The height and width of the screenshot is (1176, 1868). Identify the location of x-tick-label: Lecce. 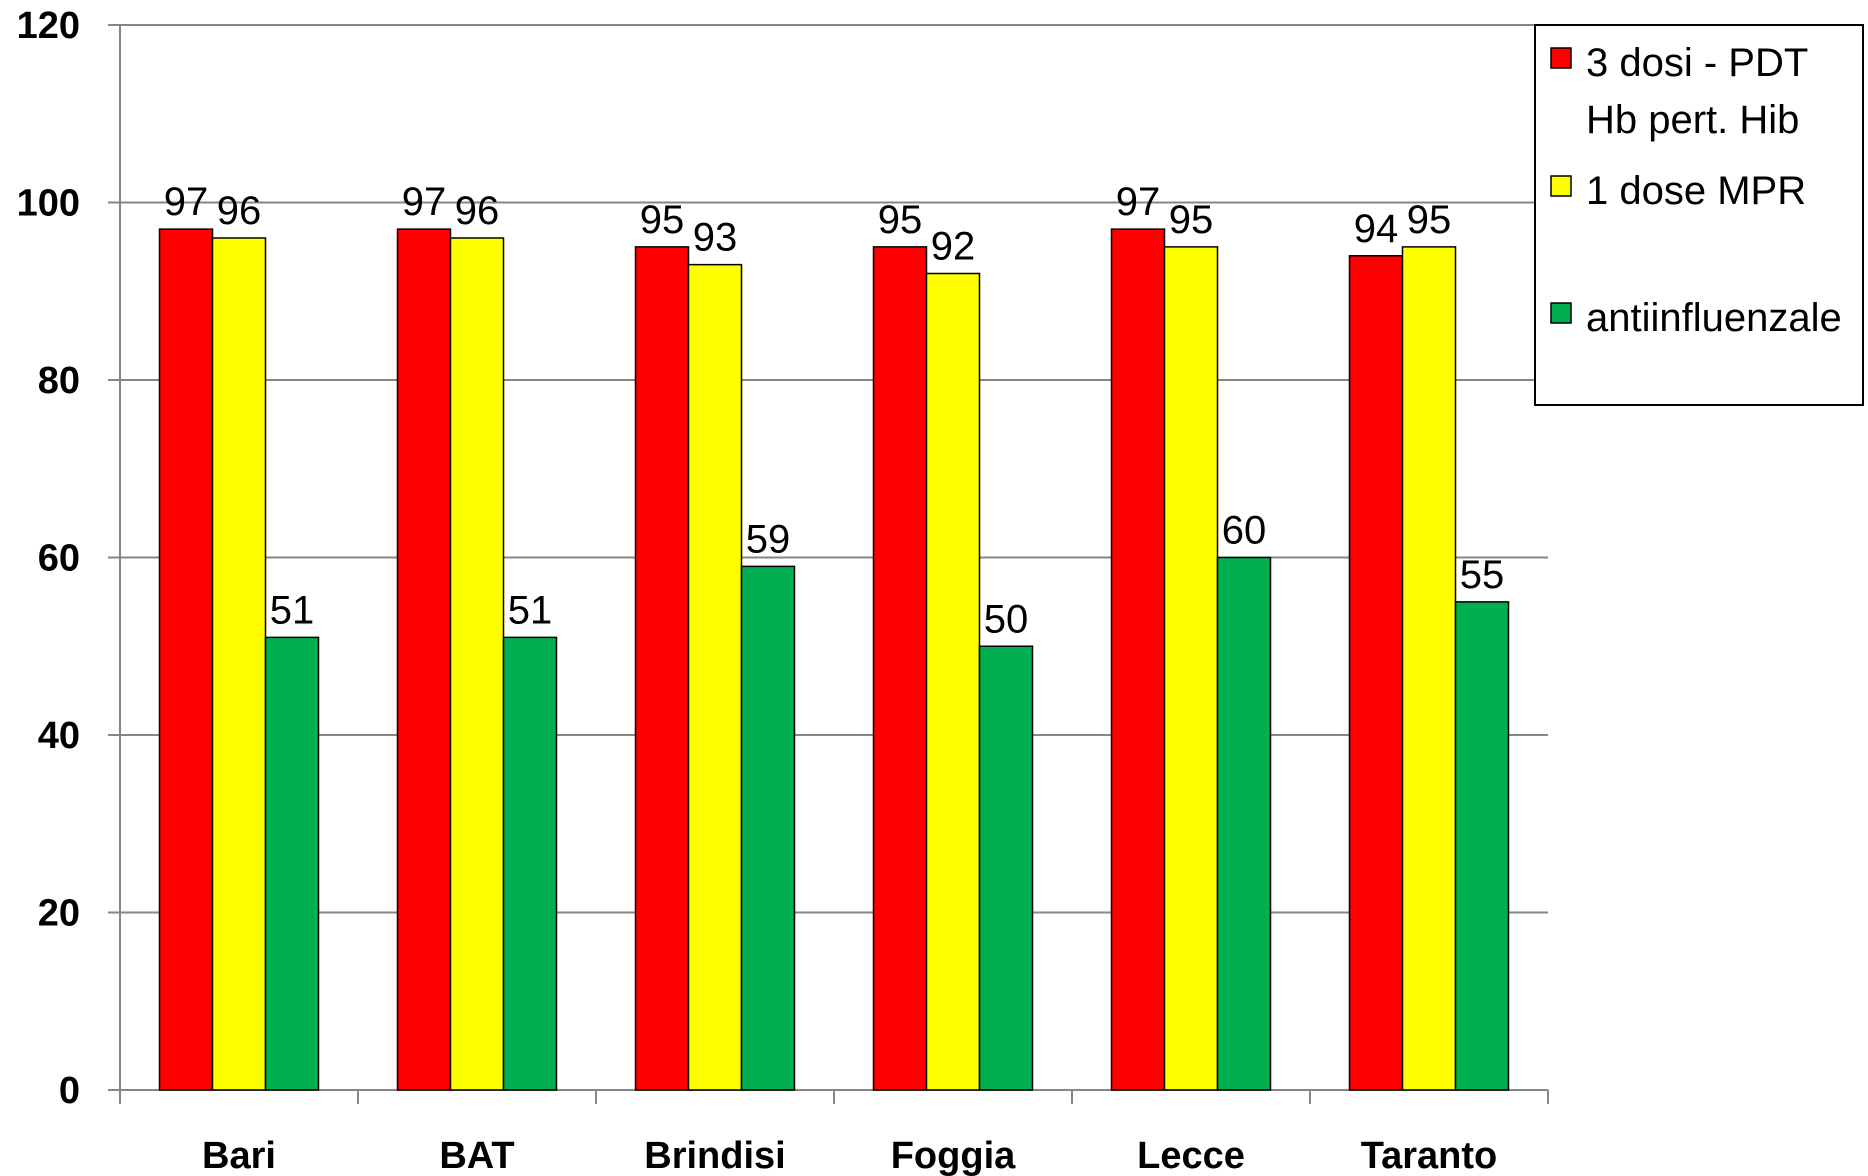
(1191, 1155).